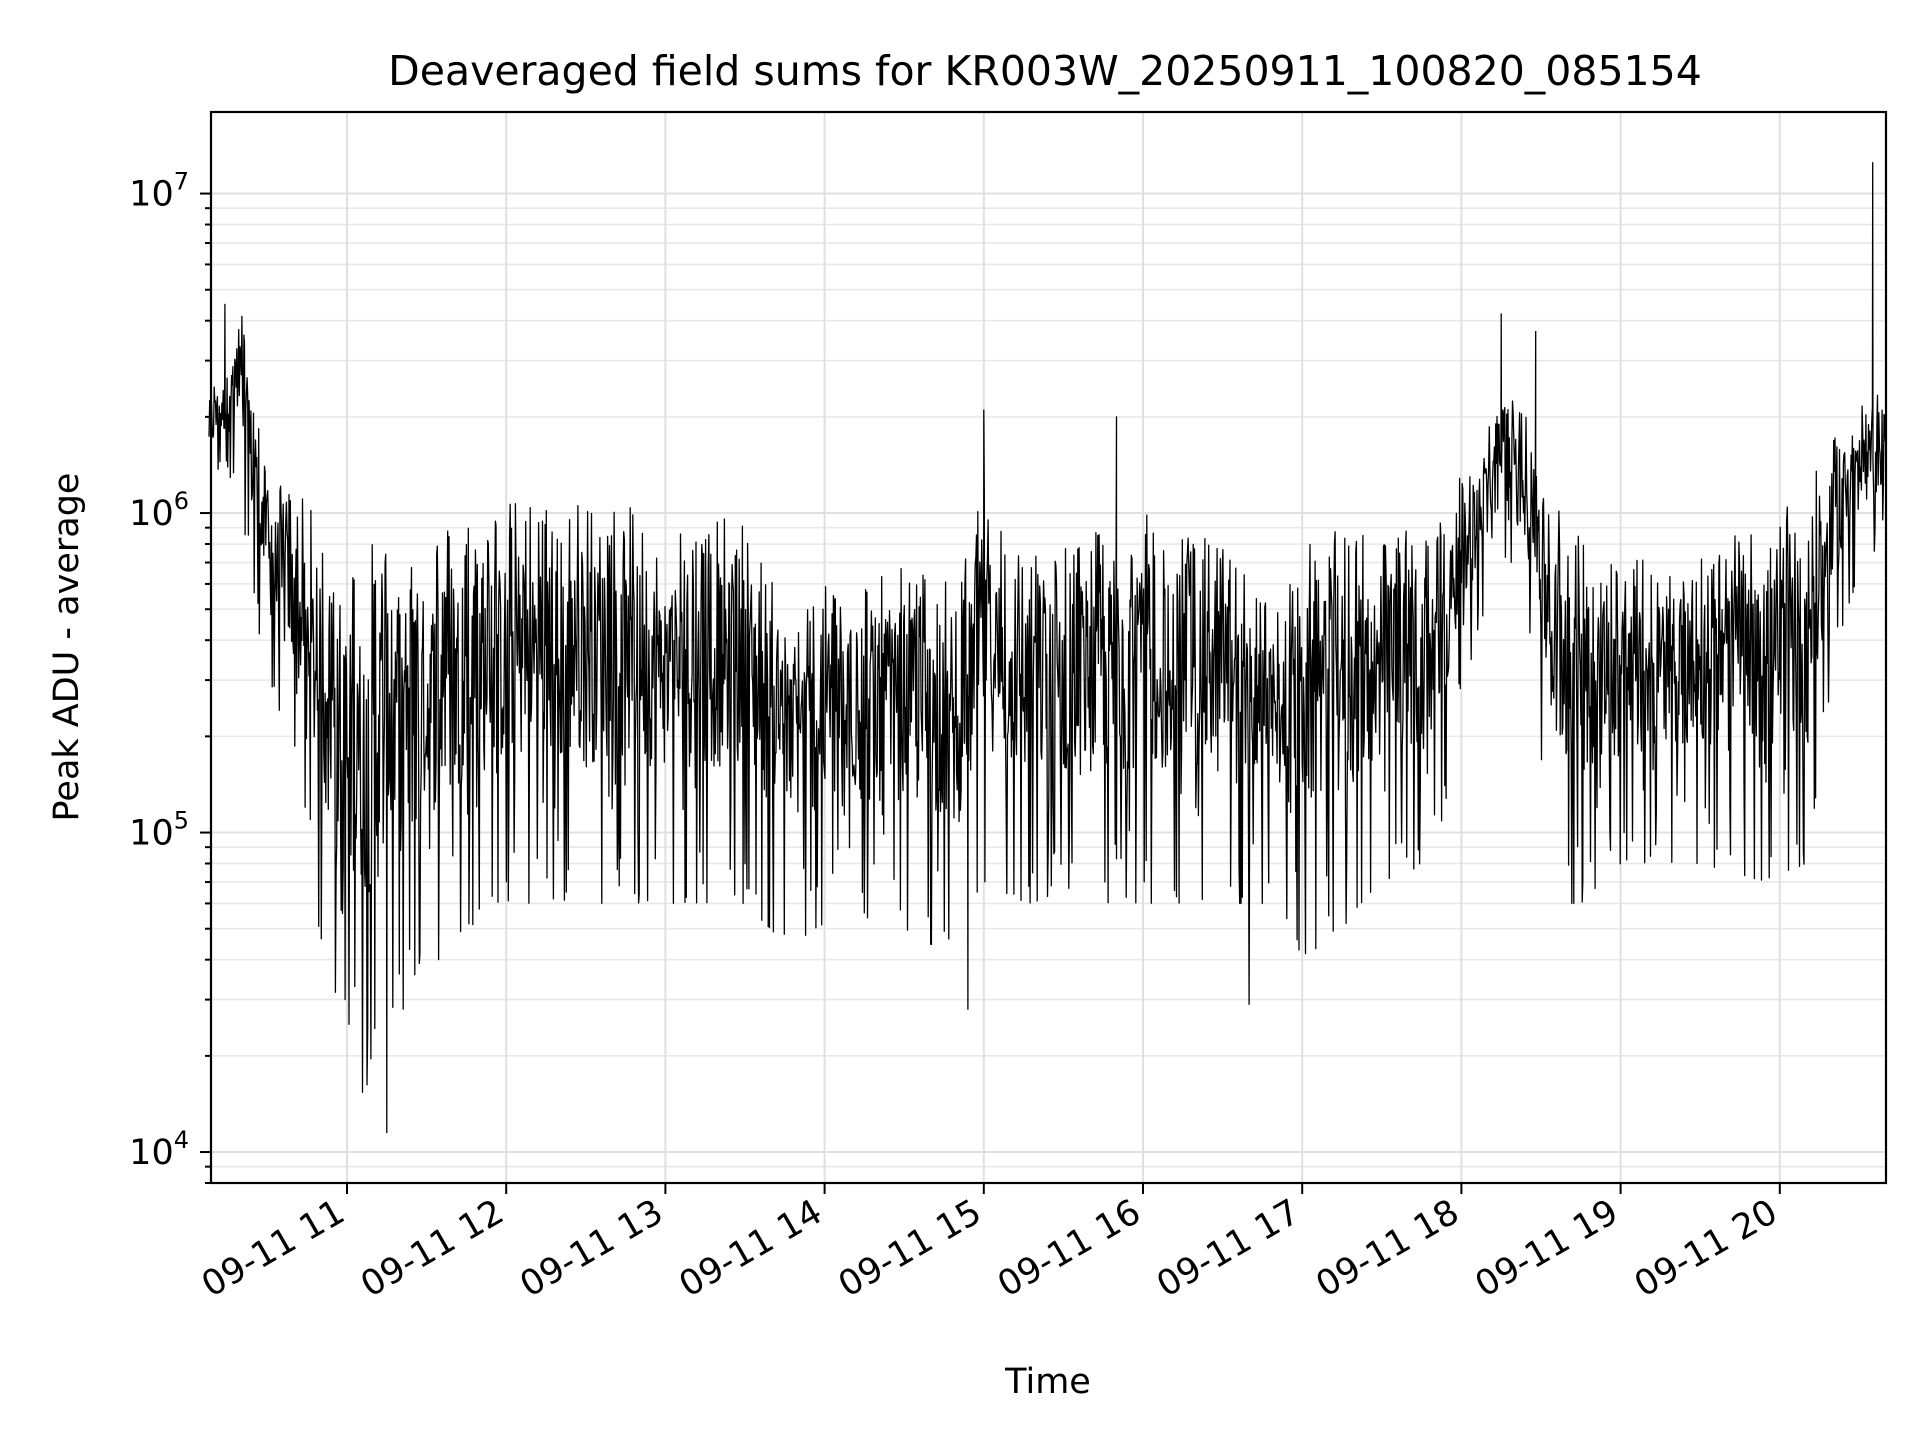 The image size is (1920, 1440). I want to click on x-tick-label: 09-11 13, so click(592, 1248).